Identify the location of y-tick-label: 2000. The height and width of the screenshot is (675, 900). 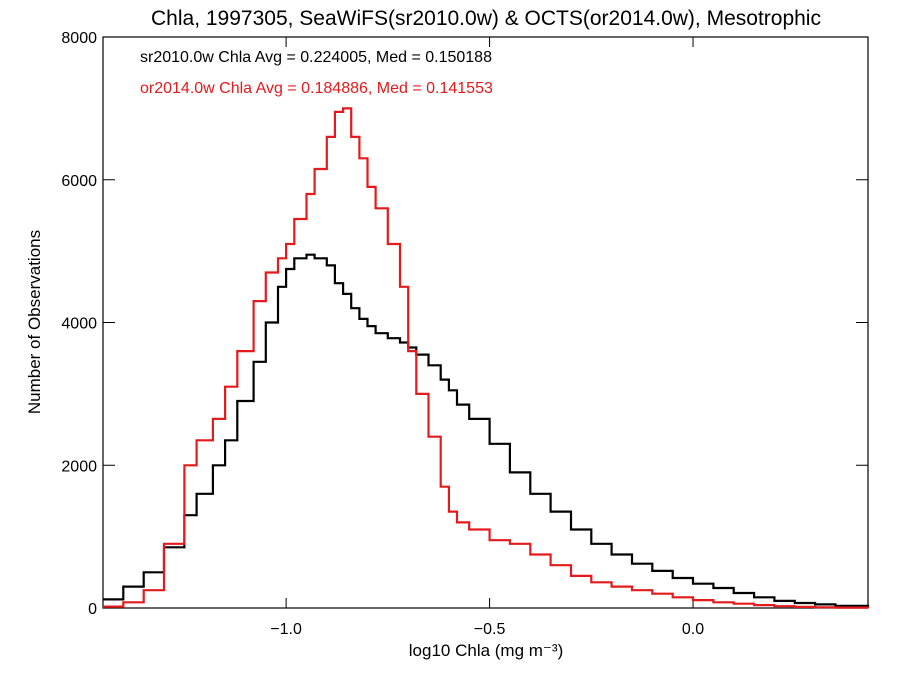
(79, 466).